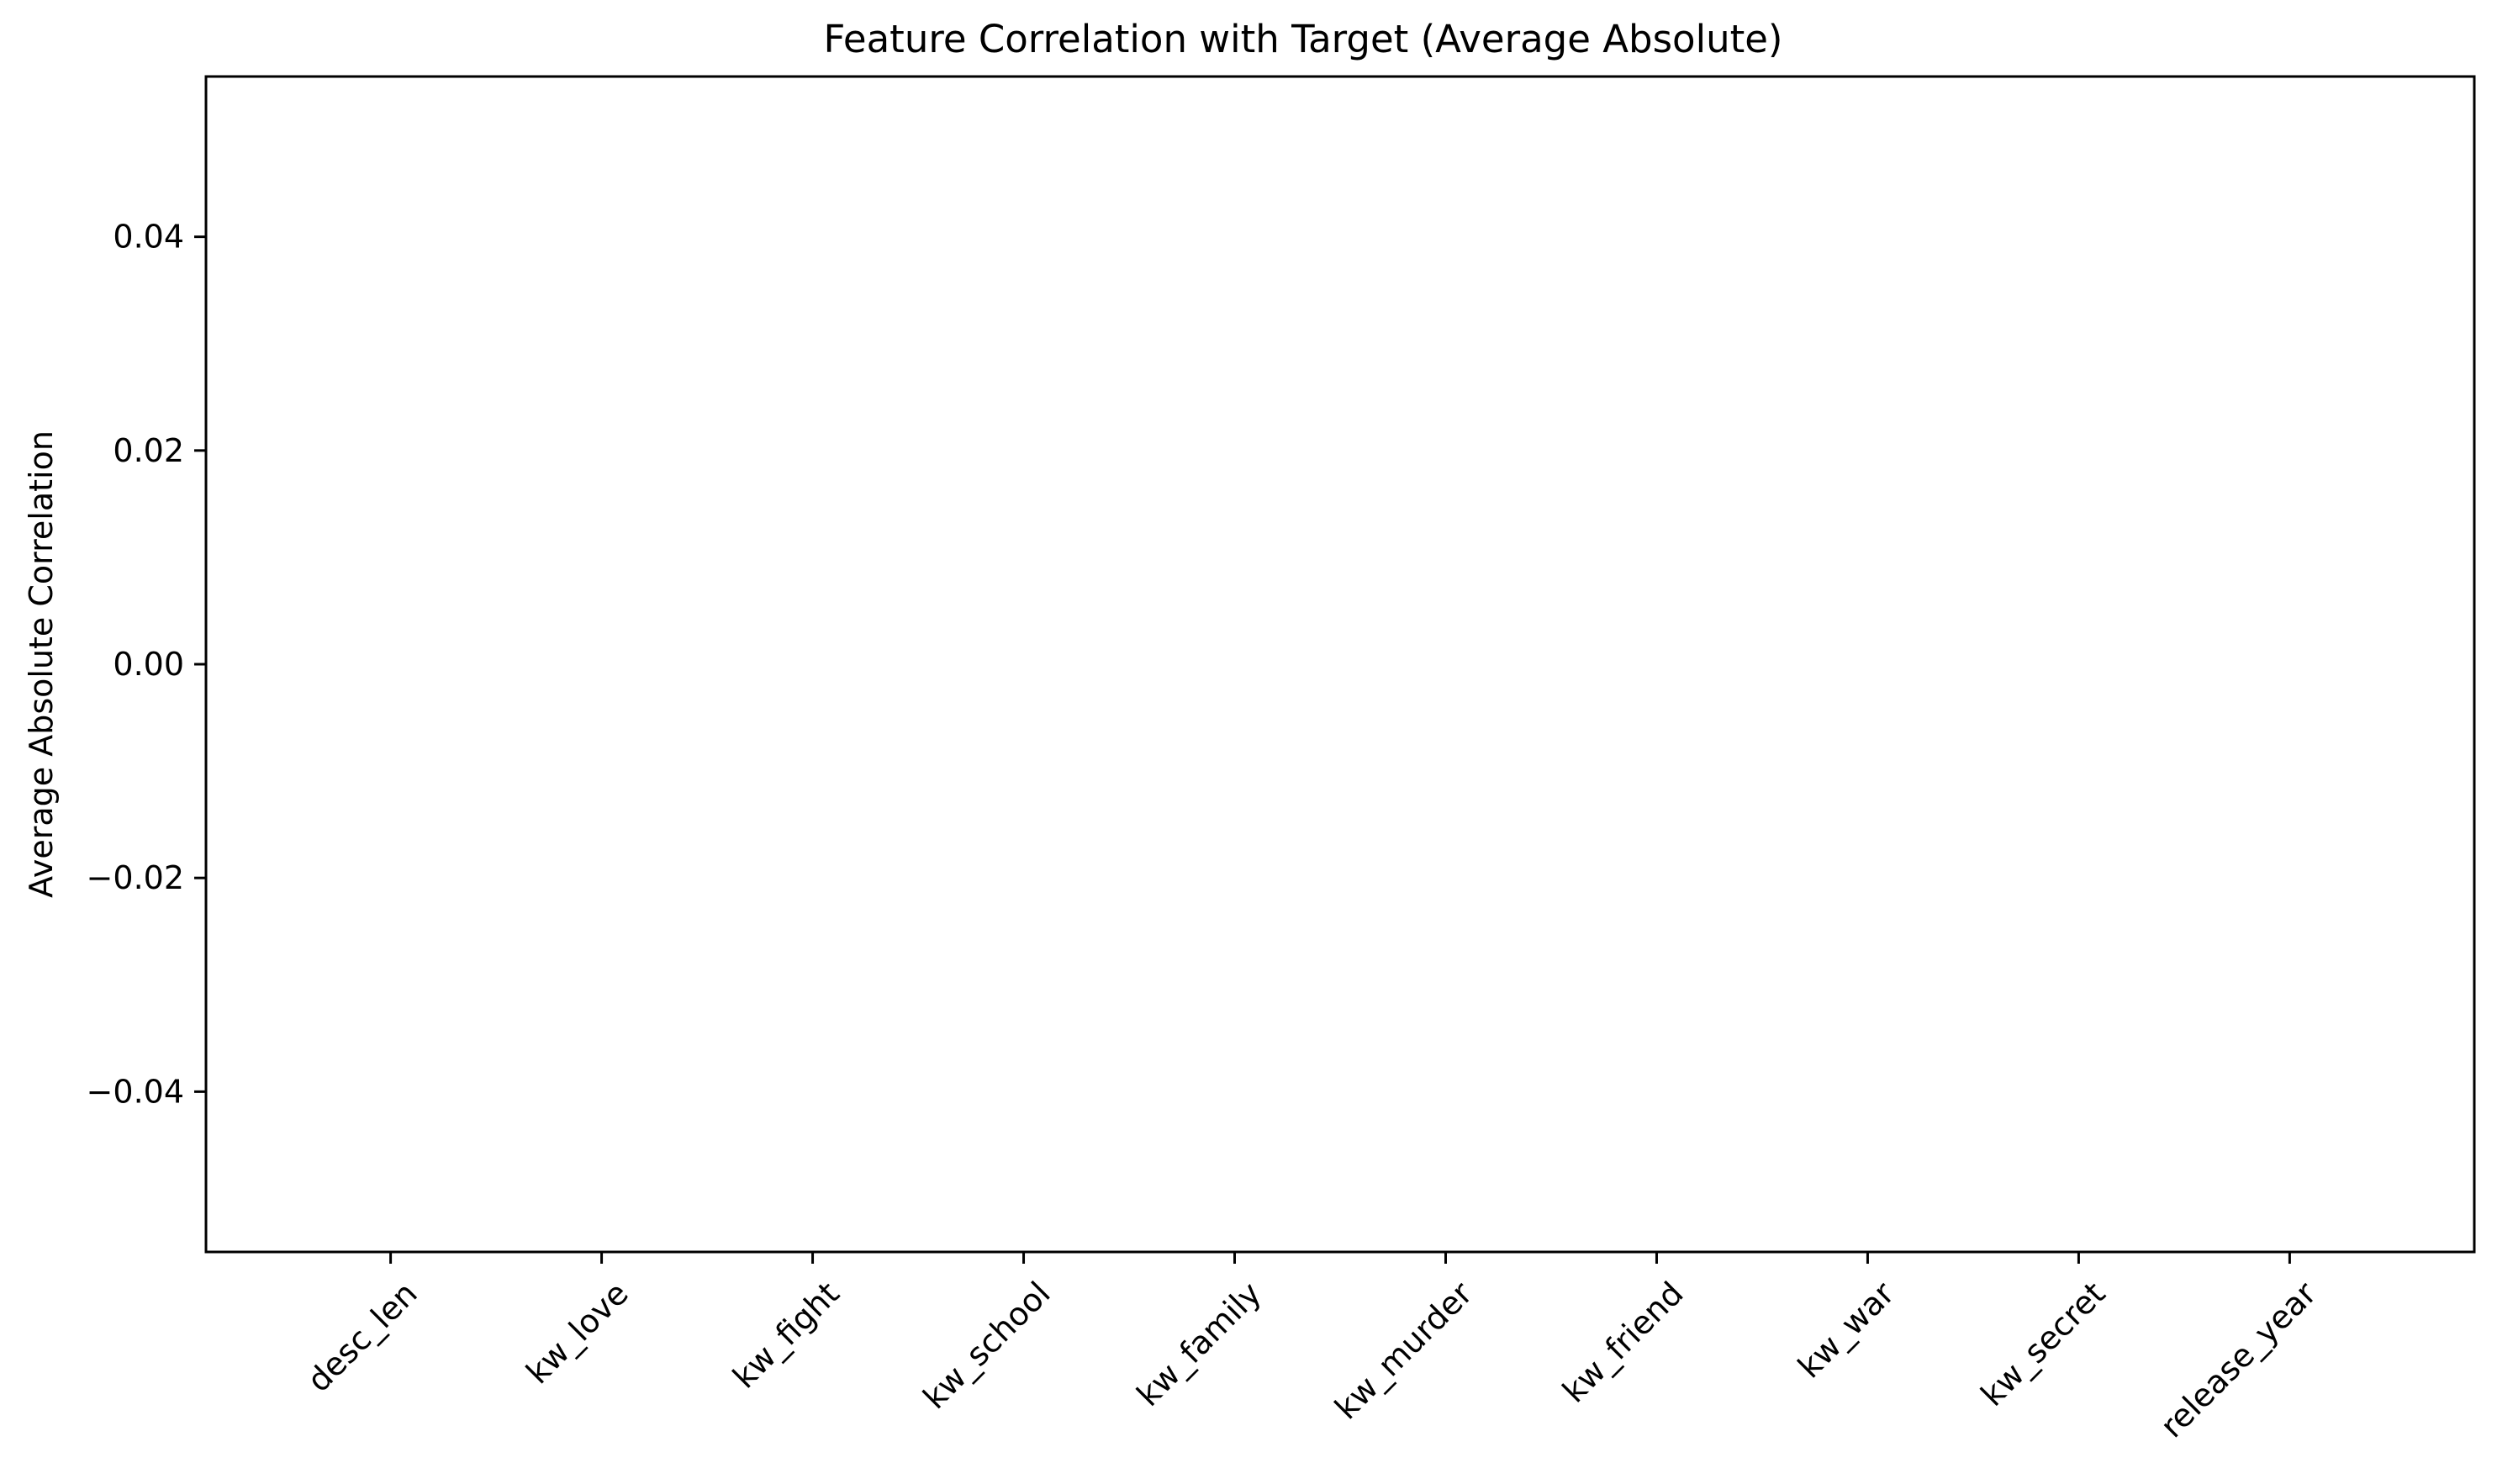 The width and height of the screenshot is (2497, 1484). I want to click on x-tick-label: kw_love, so click(577, 1333).